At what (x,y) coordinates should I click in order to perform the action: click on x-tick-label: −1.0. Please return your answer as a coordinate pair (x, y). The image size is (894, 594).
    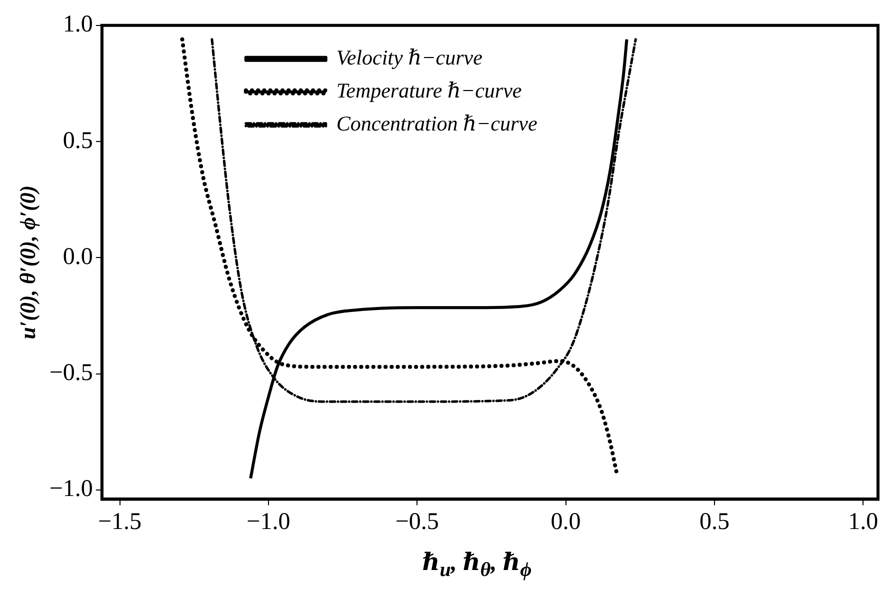
    Looking at the image, I should click on (268, 521).